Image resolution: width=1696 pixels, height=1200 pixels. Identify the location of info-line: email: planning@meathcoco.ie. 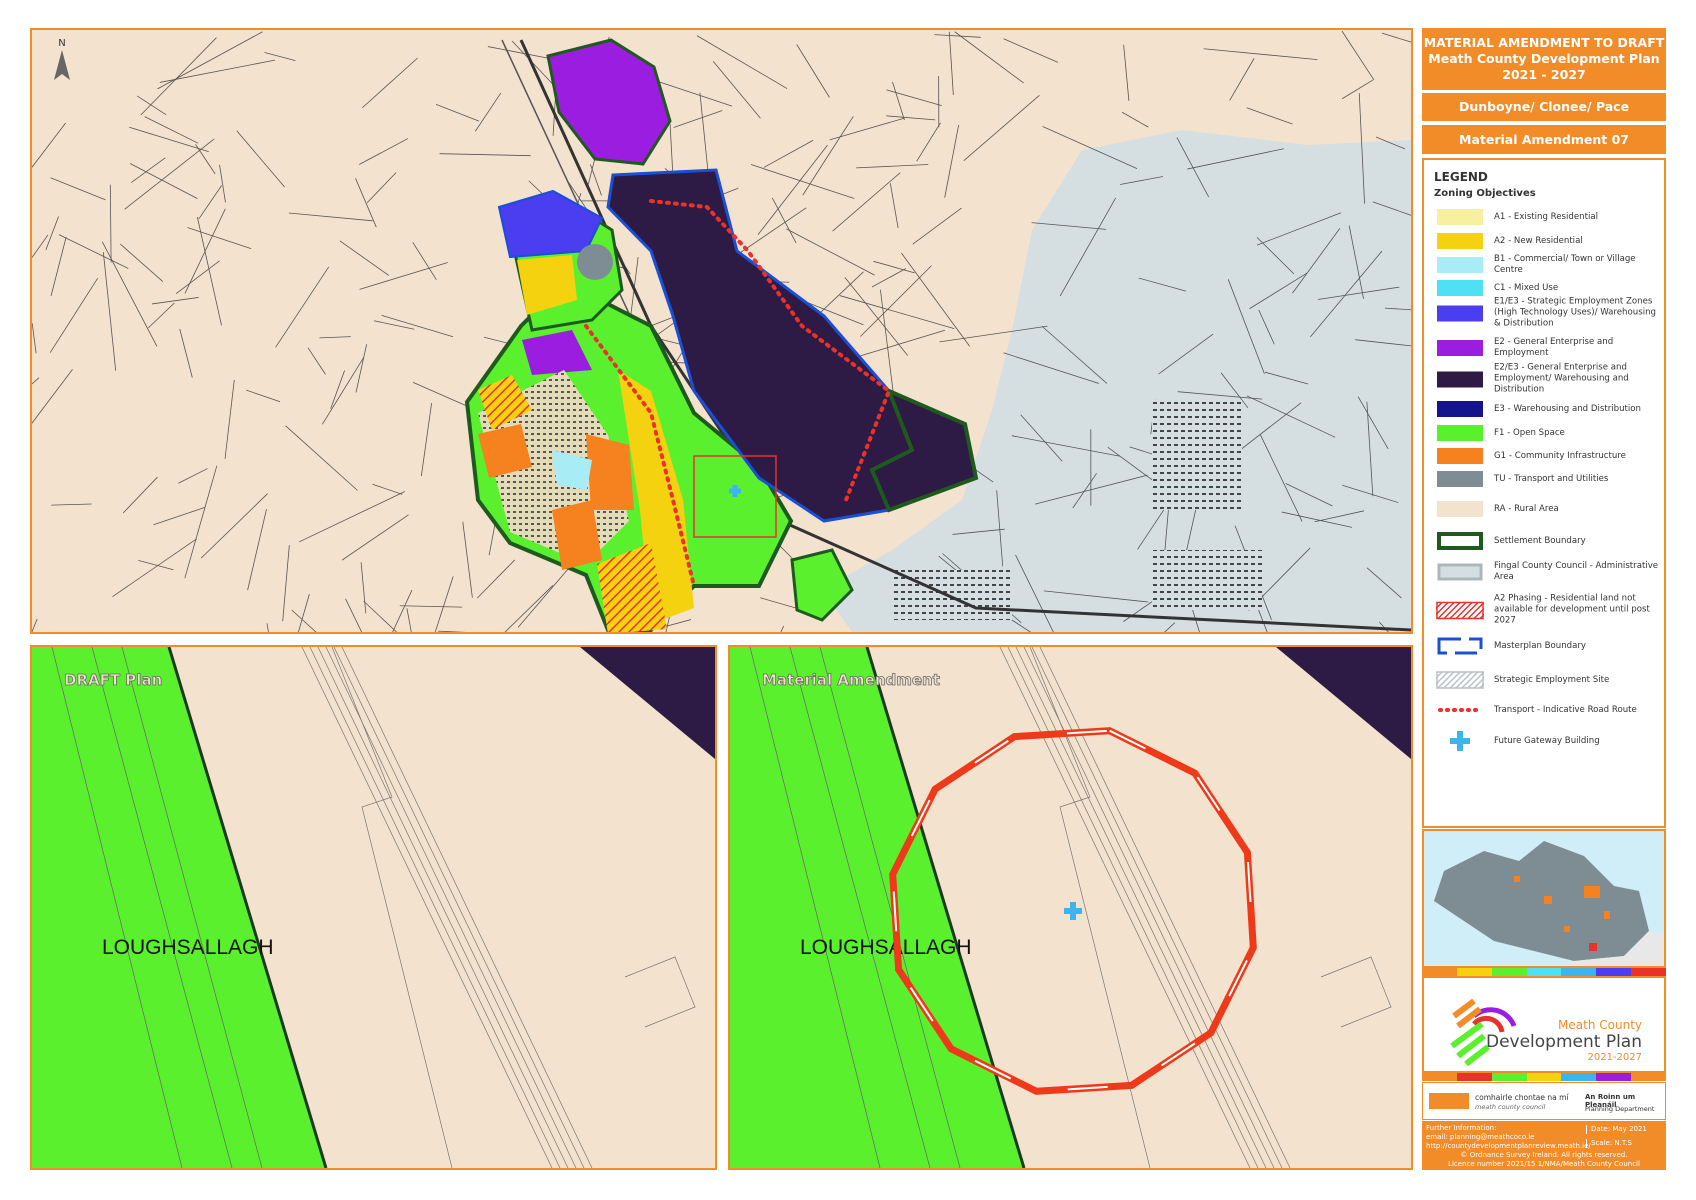
(1480, 1137).